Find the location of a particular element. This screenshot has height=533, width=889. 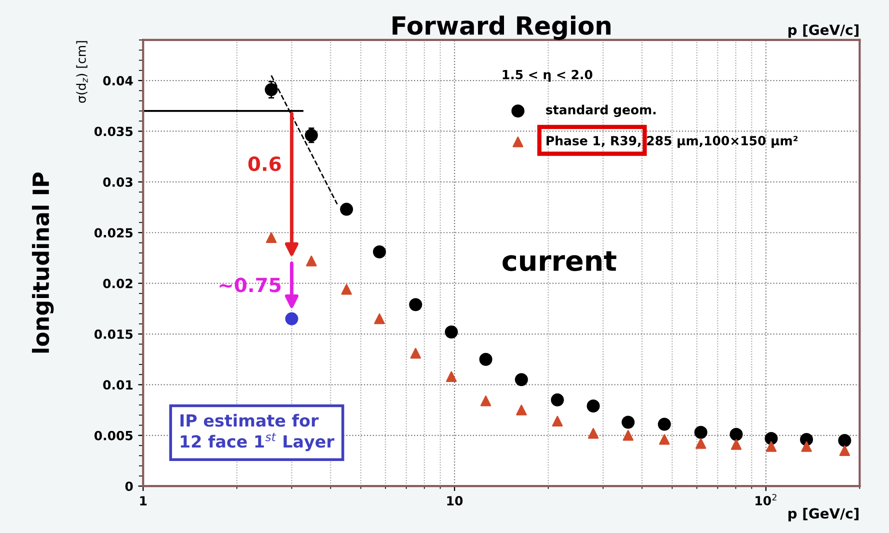

y-axis-title: σ(d$_{z}$) [cm] is located at coordinates (82, 72).